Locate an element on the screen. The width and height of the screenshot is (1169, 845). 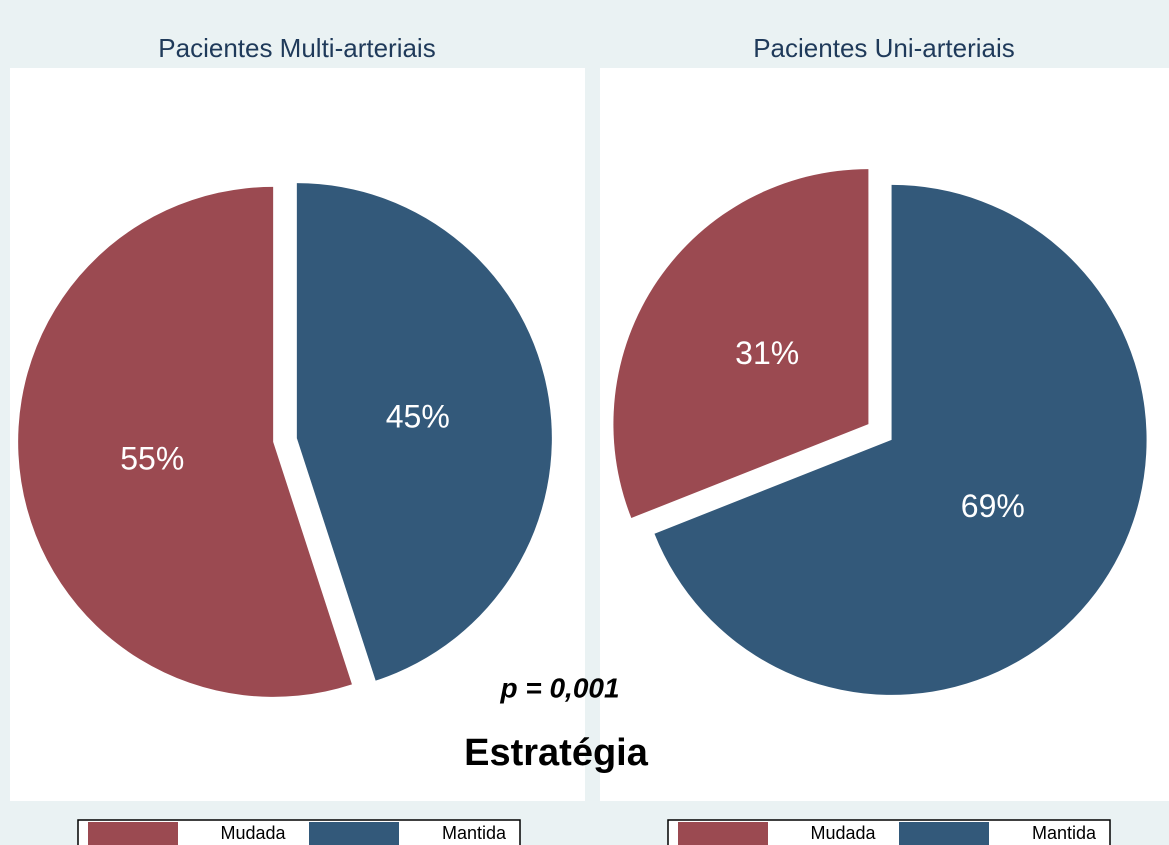
data-label: 55% is located at coordinates (152, 458).